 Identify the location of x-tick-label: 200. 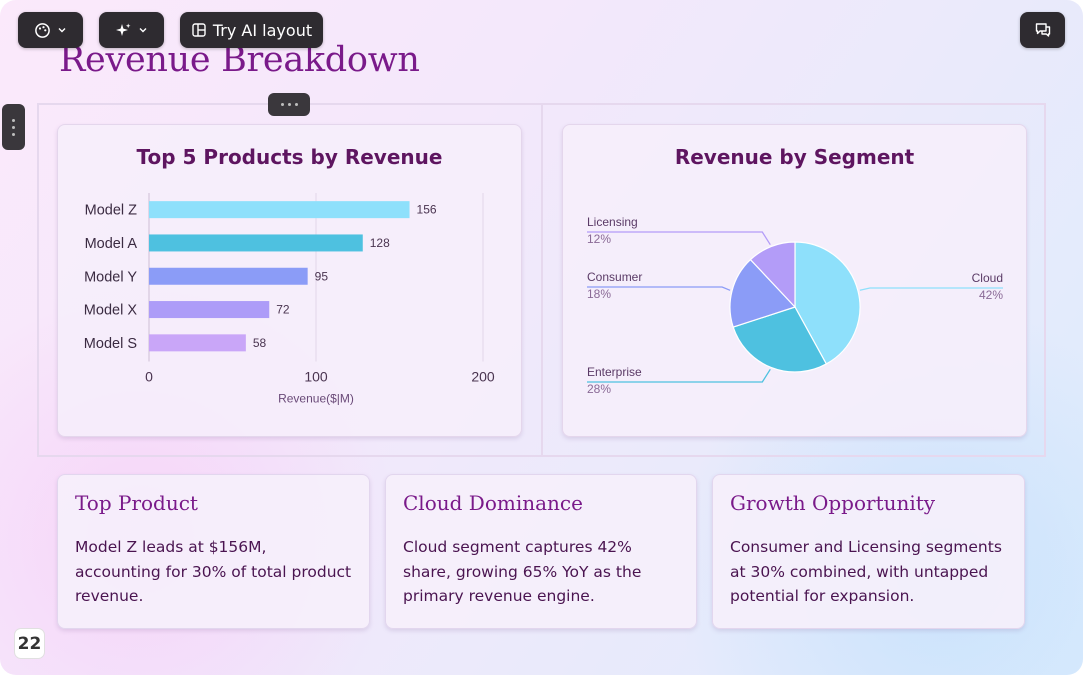
(483, 377).